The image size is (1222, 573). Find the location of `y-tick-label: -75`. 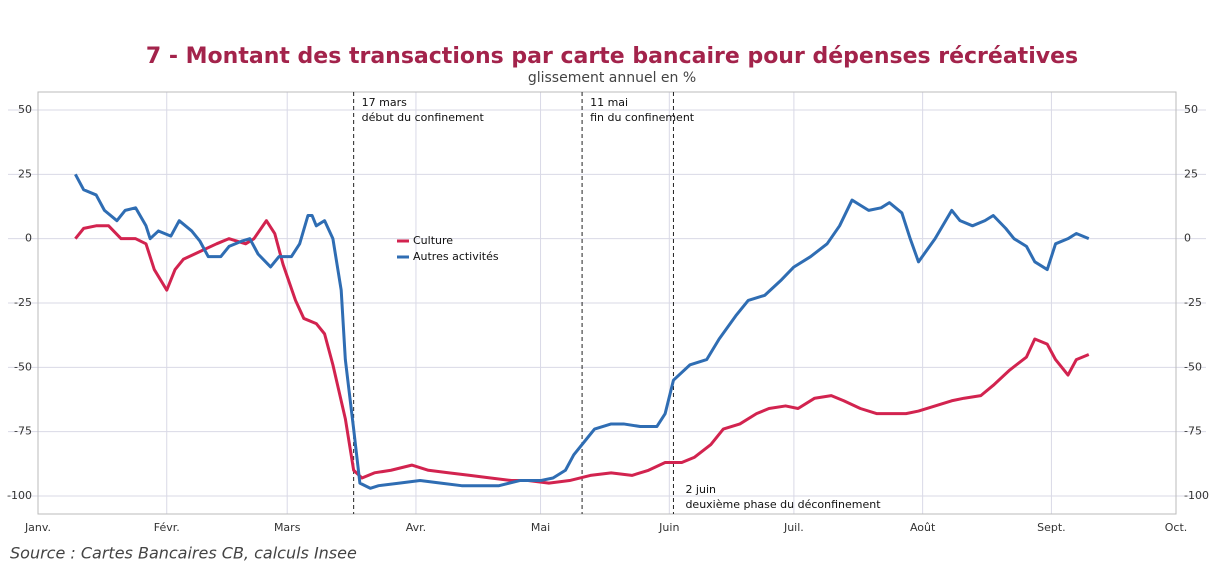

y-tick-label: -75 is located at coordinates (23, 431).